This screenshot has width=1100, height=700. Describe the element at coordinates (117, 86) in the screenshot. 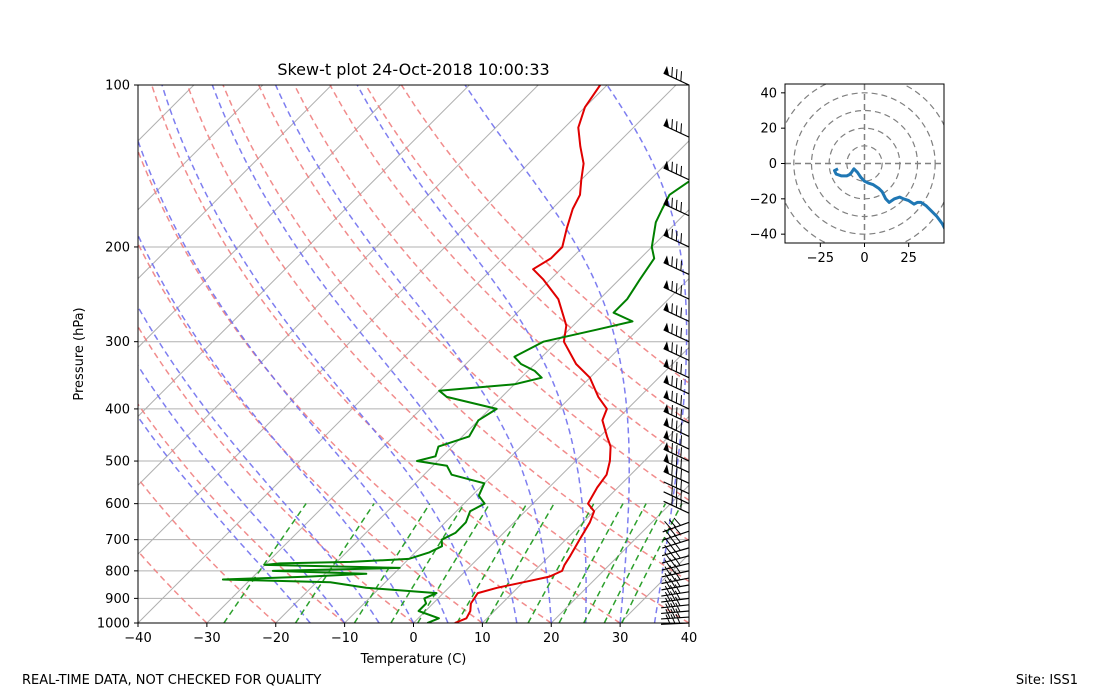

I see `y-tick-label: 100` at that location.